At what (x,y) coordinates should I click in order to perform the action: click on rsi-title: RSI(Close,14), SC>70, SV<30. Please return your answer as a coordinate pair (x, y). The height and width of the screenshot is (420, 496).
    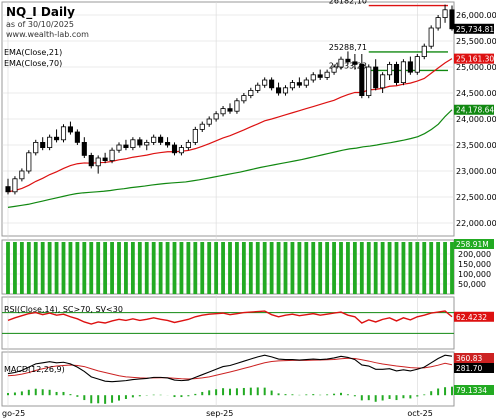
    Looking at the image, I should click on (63, 309).